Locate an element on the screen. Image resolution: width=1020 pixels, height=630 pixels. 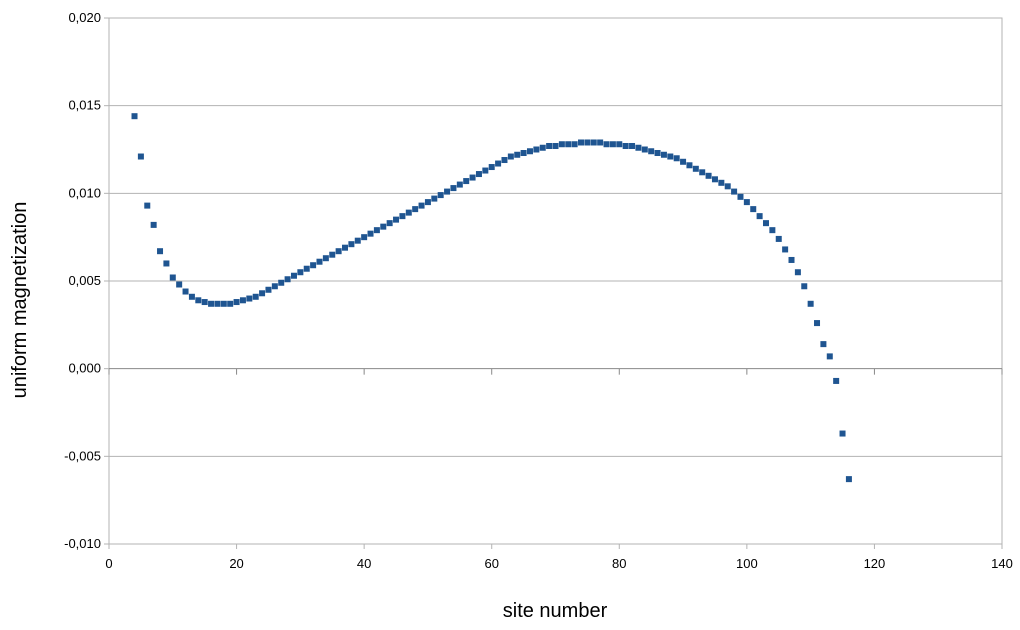
y-axis-ticks: -0,010 -0,005 0,000 0,005 0,010 0,015 0,020 is located at coordinates (86, 280).